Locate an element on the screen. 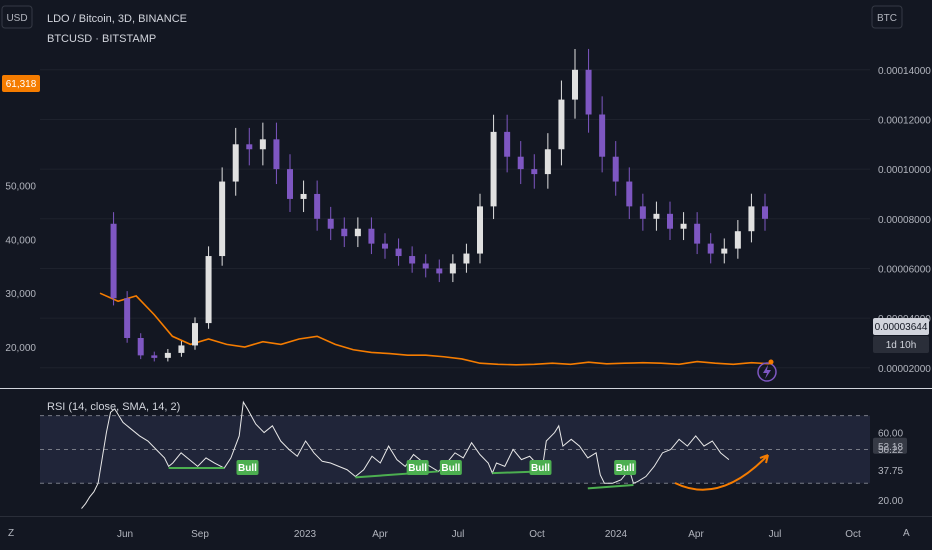 Image resolution: width=932 pixels, height=550 pixels. time-axis: Jun Sep 2023 Apr Jul Oct 2024 Apr Jul Oct is located at coordinates (489, 534).